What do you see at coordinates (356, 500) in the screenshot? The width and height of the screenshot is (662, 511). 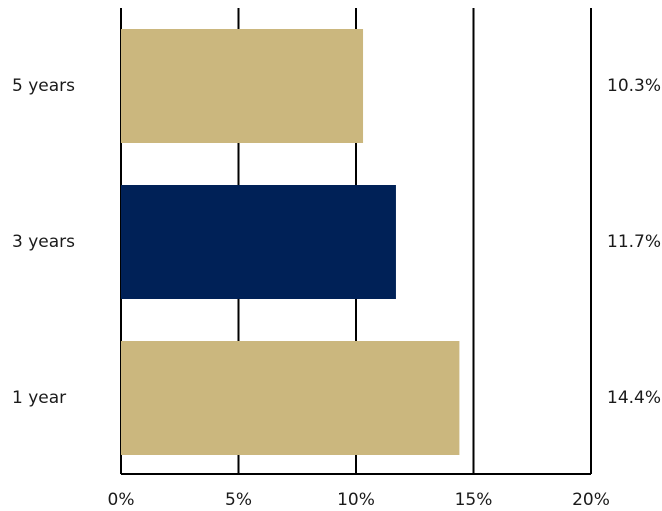 I see `x-tick-label: 10%` at bounding box center [356, 500].